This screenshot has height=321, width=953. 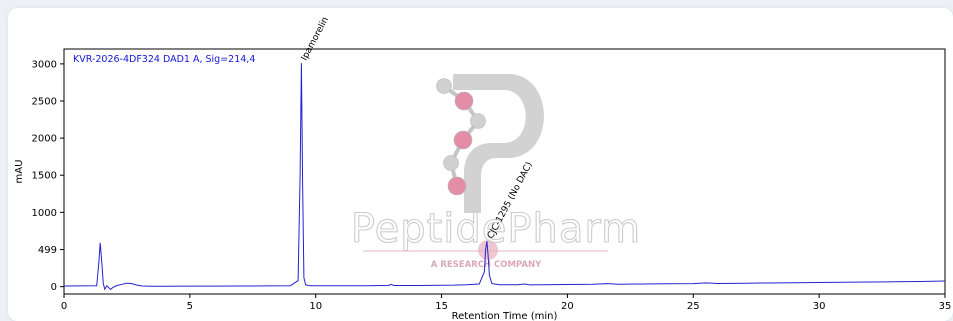 I want to click on x-tick-label: 35, so click(x=945, y=306).